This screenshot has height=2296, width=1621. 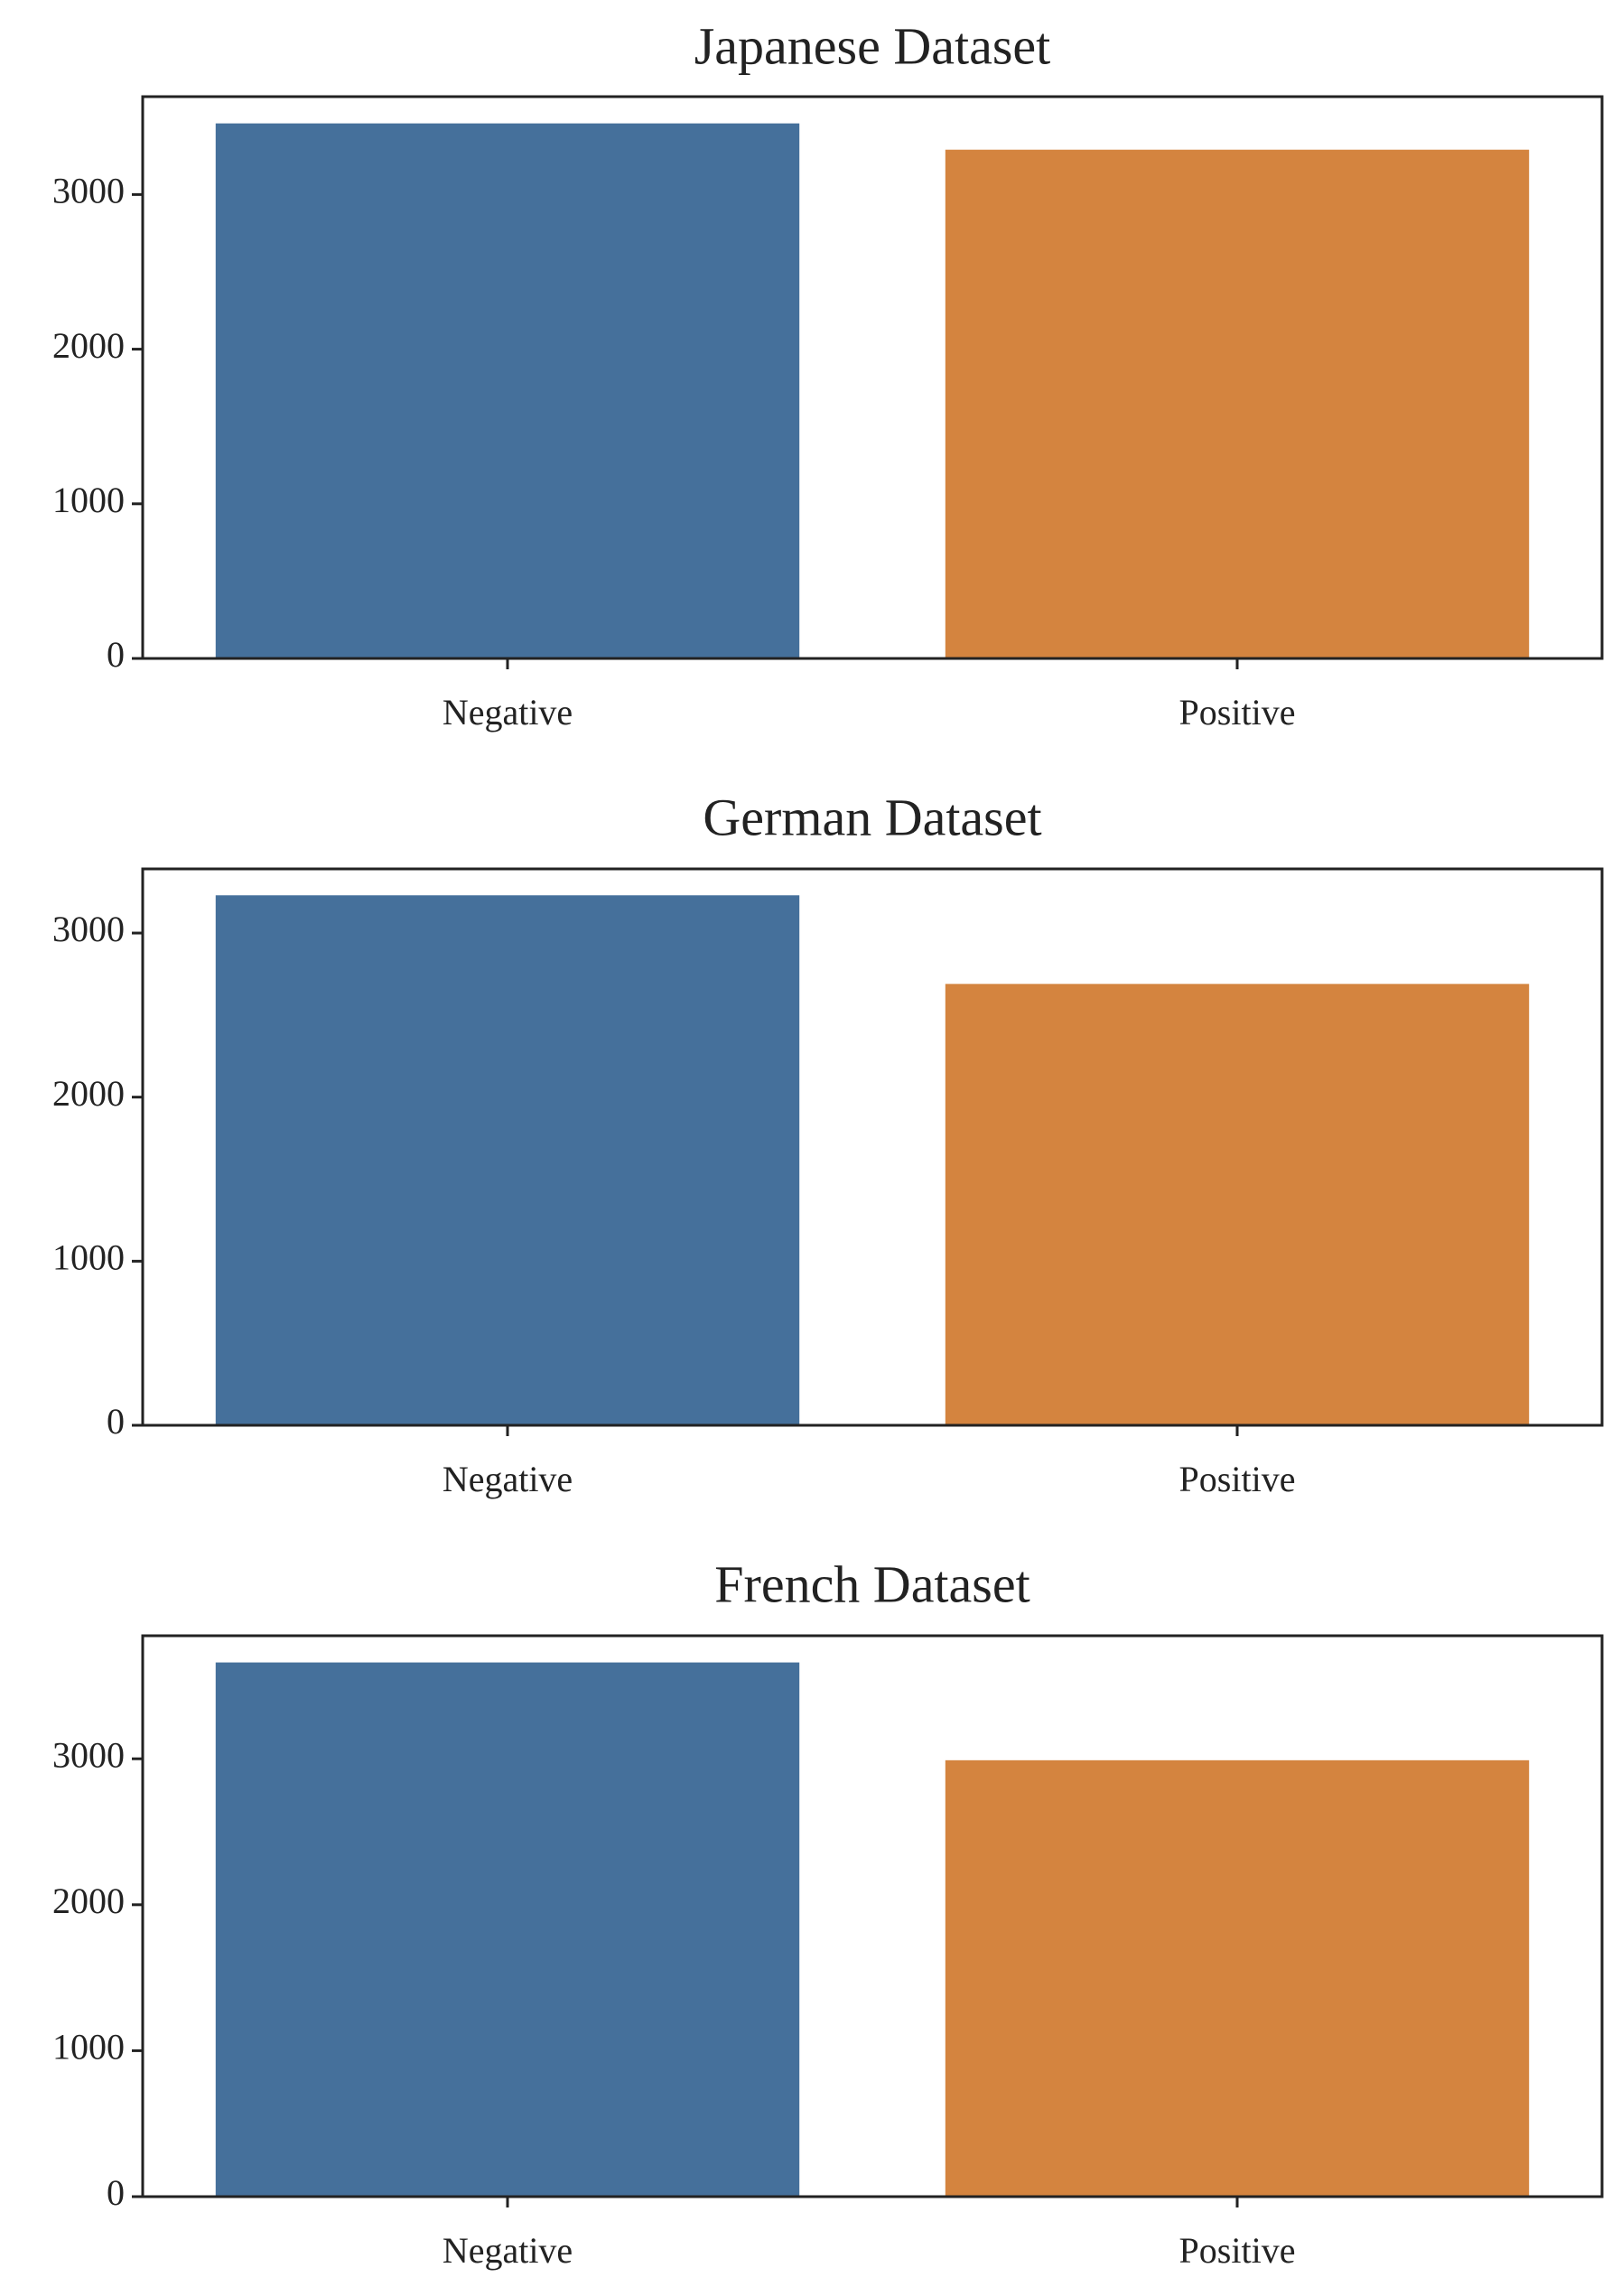 I want to click on chart-title: French Dataset, so click(x=872, y=1583).